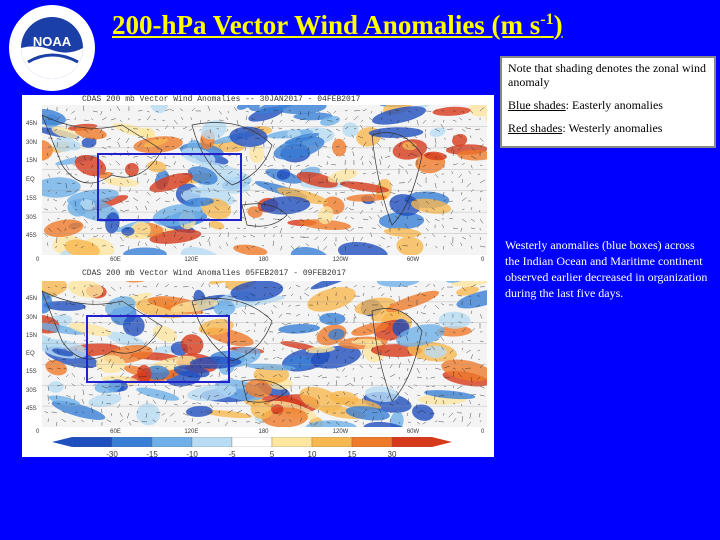  Describe the element at coordinates (392, 454) in the screenshot. I see `colorbar-tick-label: 30` at that location.